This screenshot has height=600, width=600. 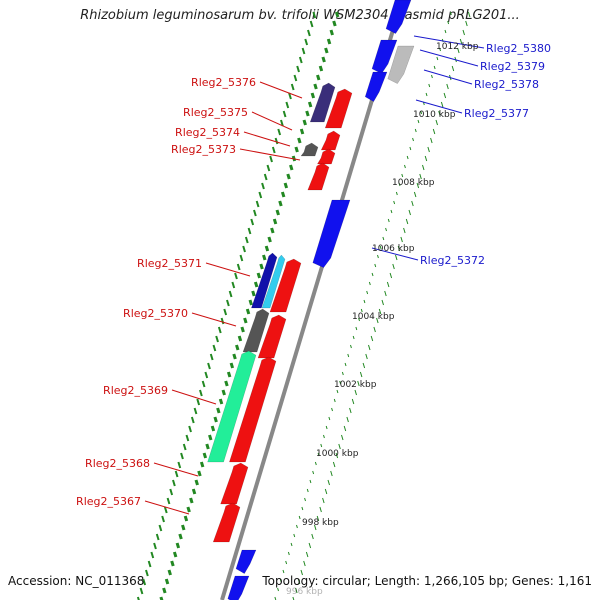 What do you see at coordinates (264, 280) in the screenshot?
I see `gene-rleg2-5371-block-dark` at bounding box center [264, 280].